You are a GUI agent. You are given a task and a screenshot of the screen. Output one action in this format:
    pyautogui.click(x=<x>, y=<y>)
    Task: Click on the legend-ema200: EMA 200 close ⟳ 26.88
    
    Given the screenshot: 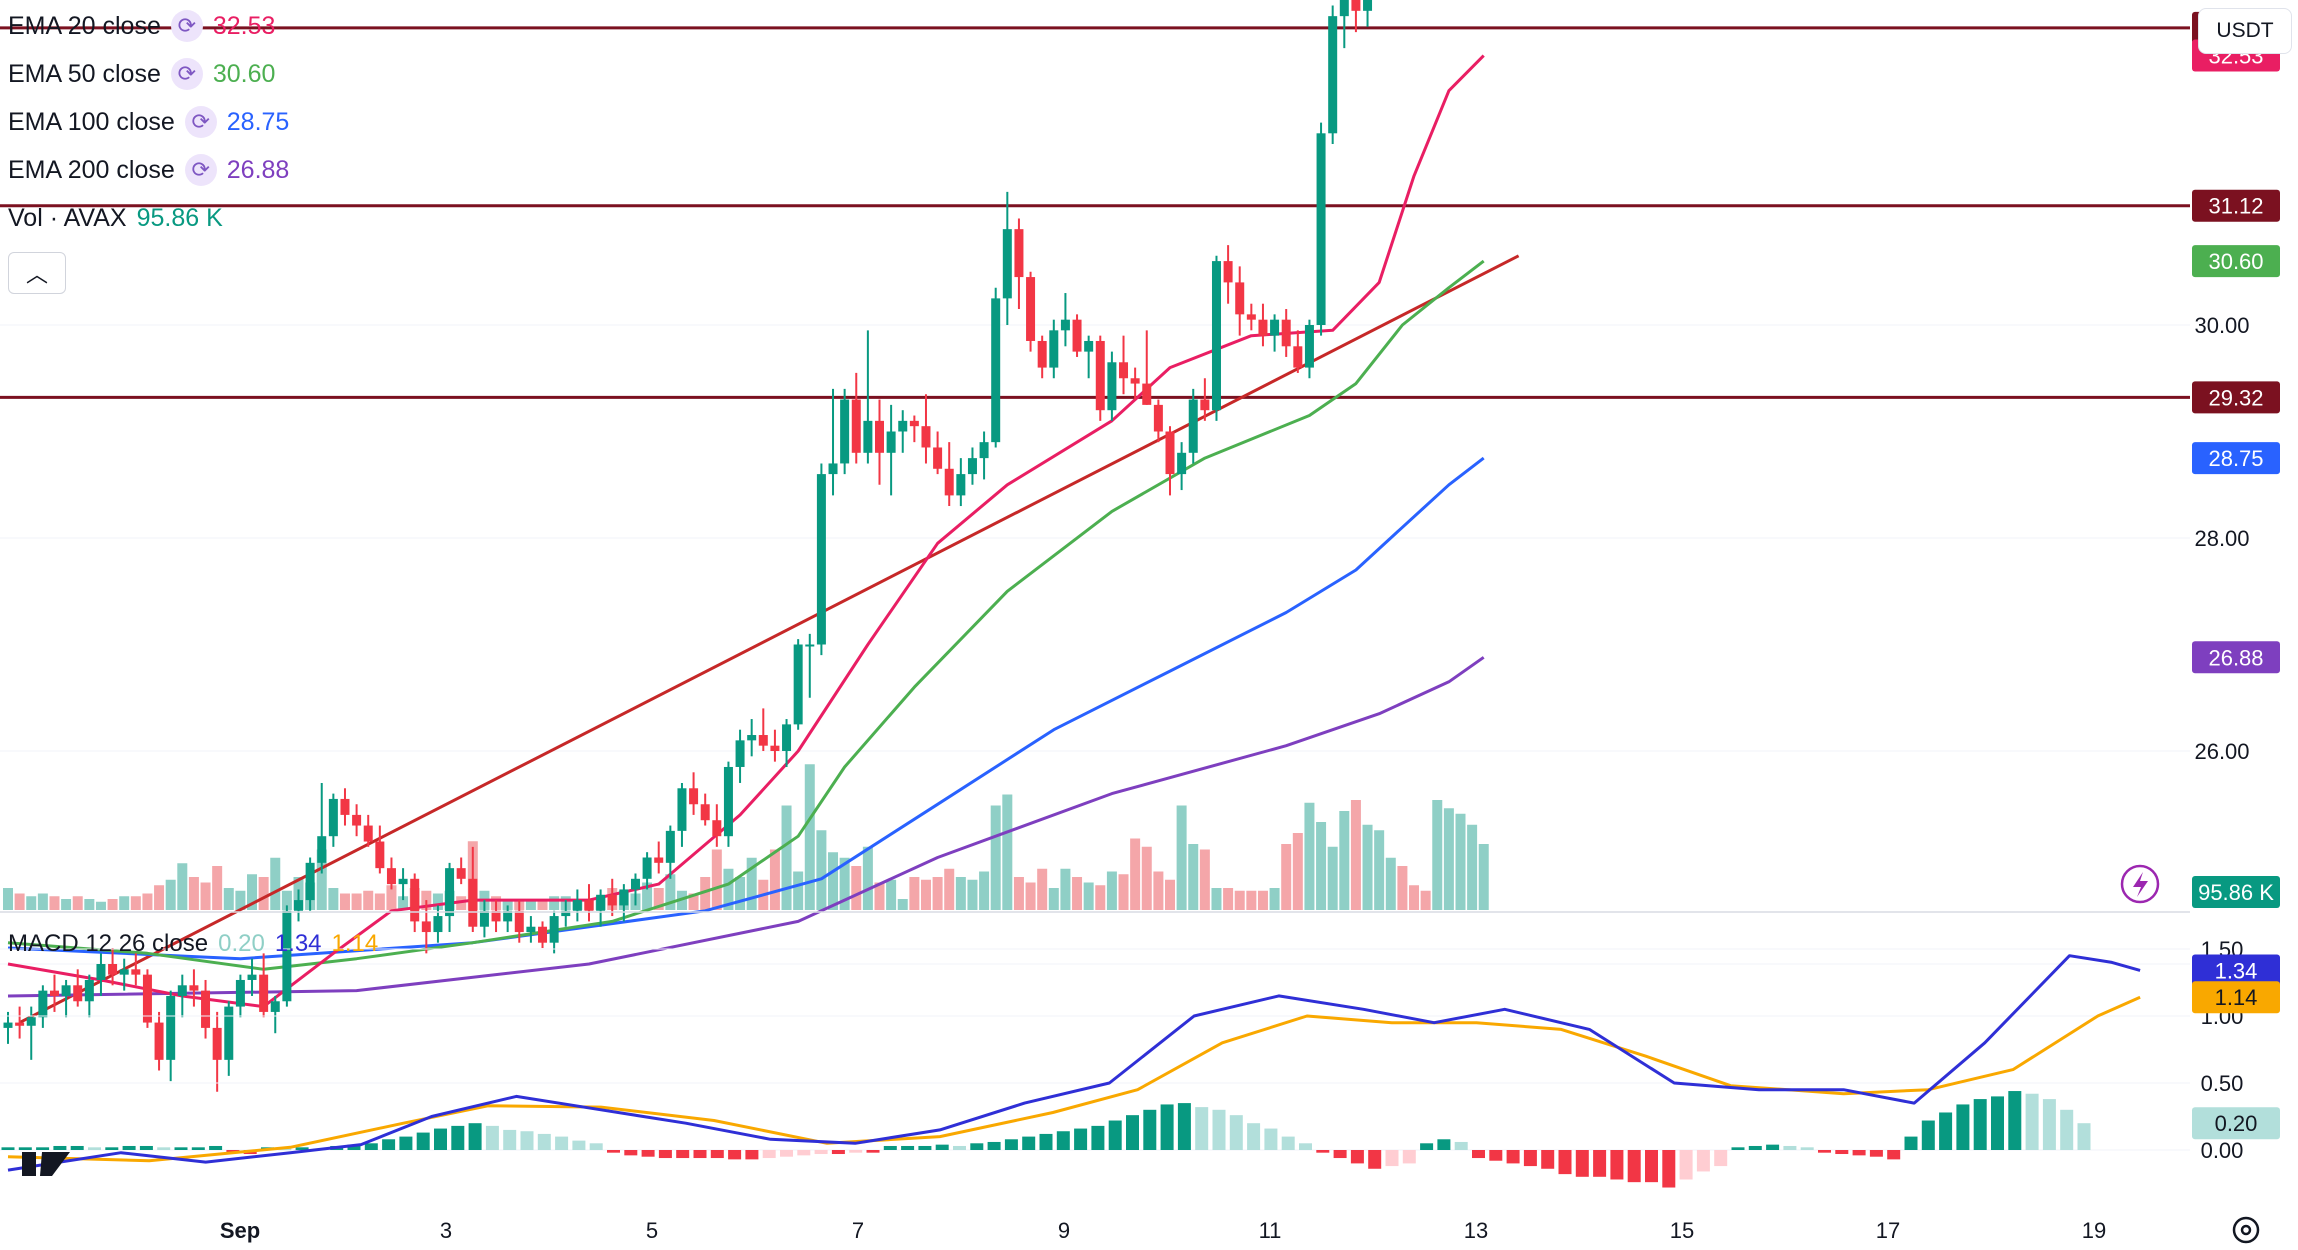 What is the action you would take?
    pyautogui.click(x=148, y=170)
    